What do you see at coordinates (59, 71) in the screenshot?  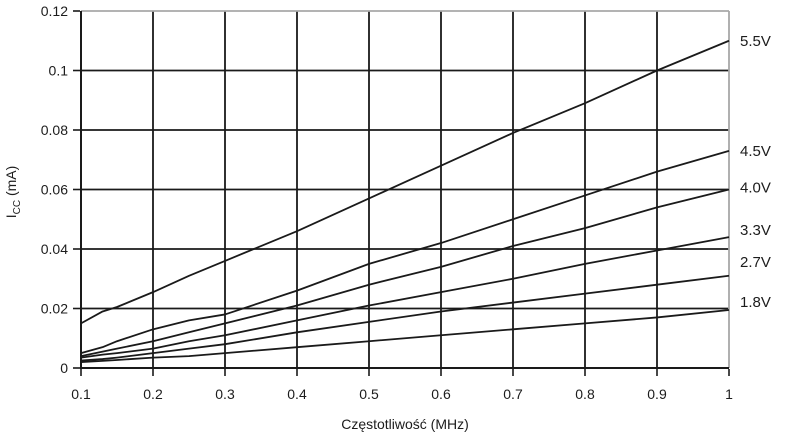 I see `y-tick-label-0.1: 0.1` at bounding box center [59, 71].